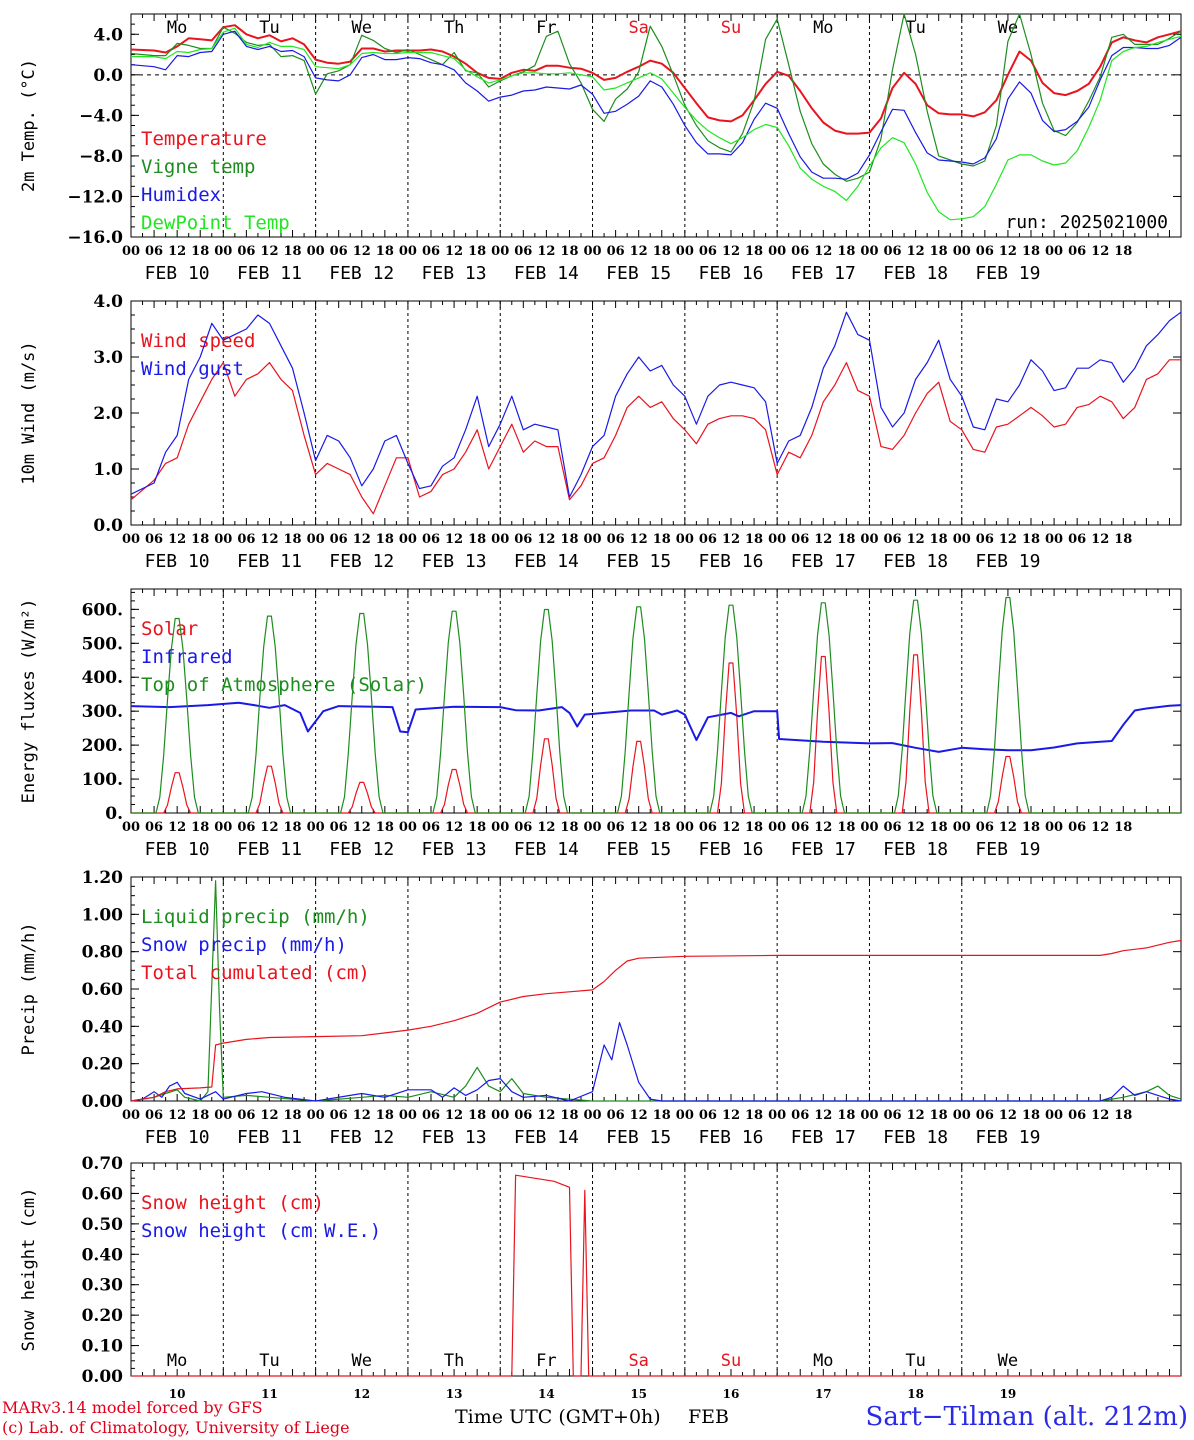  I want to click on date-label: FEB 15, so click(638, 273).